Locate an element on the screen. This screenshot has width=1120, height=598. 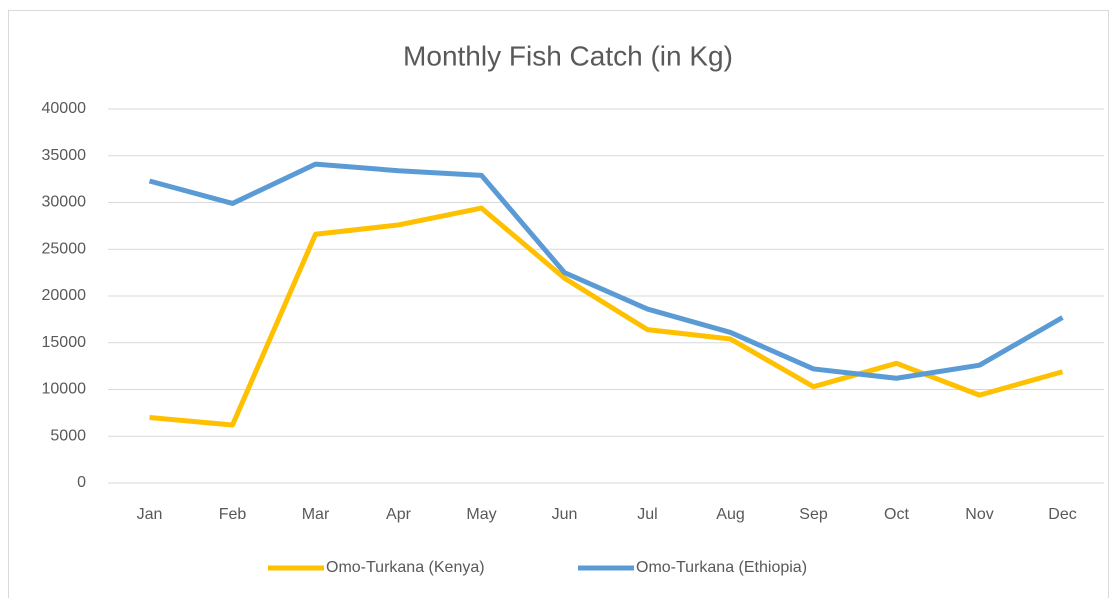
y-tick-label: 35000 is located at coordinates (64, 155).